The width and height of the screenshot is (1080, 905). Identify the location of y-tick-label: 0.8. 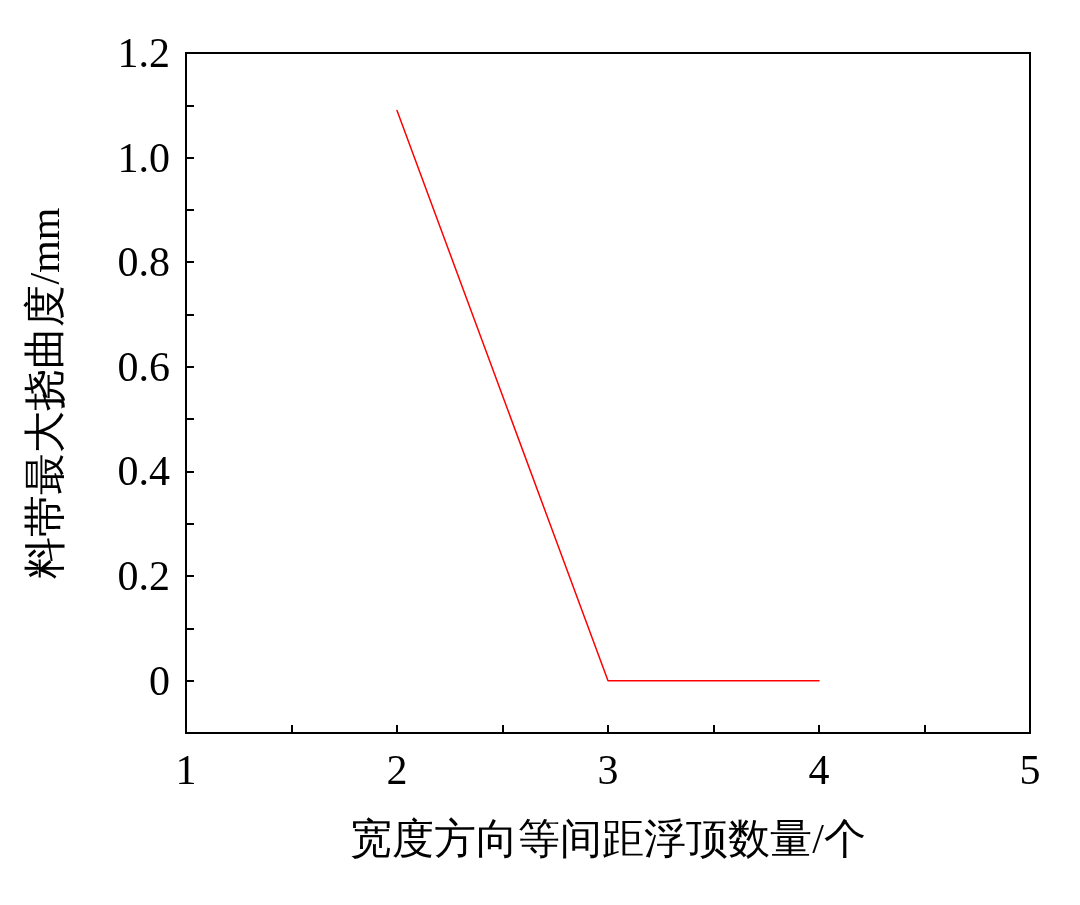
(143, 262).